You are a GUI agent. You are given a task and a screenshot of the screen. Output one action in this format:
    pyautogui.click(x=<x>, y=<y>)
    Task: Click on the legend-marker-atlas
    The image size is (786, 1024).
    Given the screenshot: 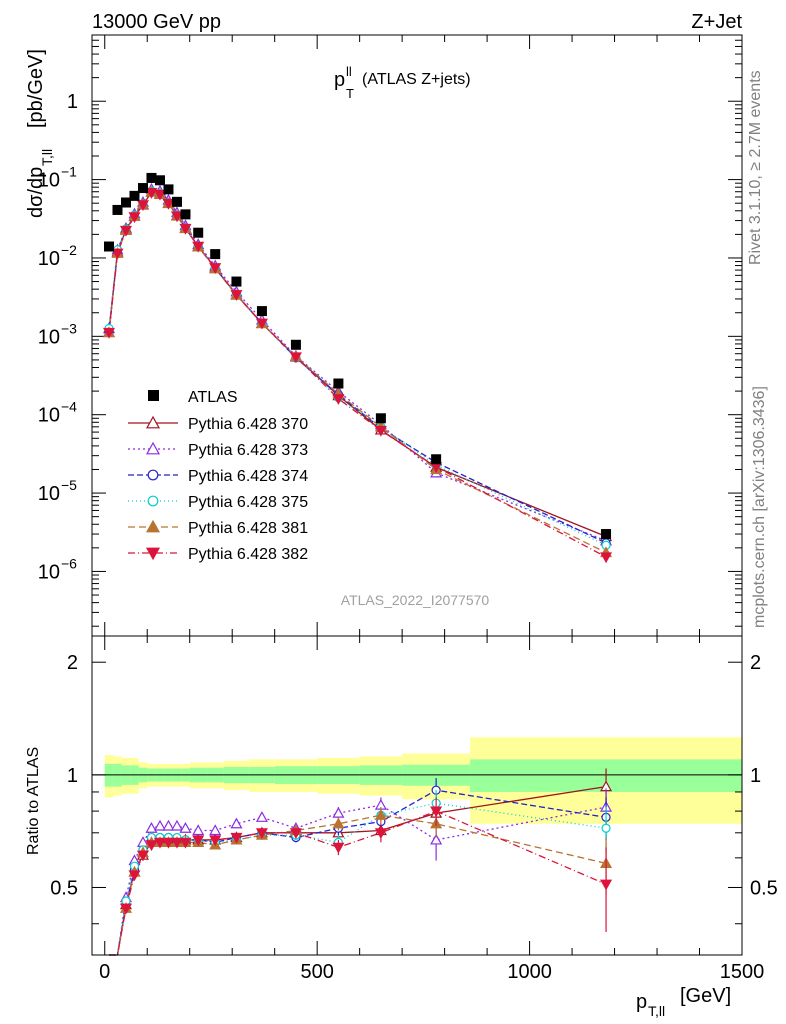 What is the action you would take?
    pyautogui.click(x=153, y=395)
    